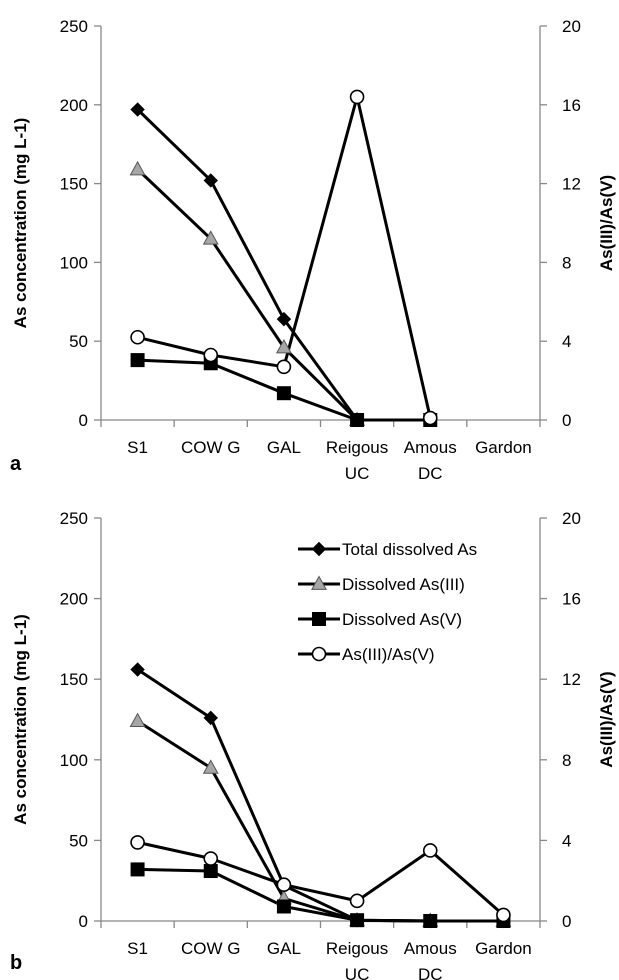 Image resolution: width=619 pixels, height=980 pixels. I want to click on legend-marker-total, so click(319, 549).